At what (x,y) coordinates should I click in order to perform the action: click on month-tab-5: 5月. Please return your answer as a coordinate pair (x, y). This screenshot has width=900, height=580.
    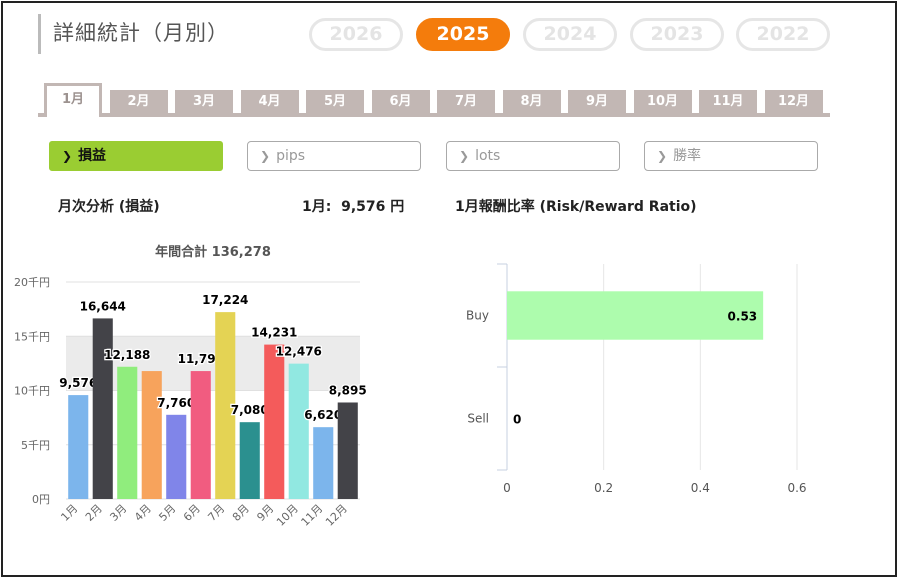
    Looking at the image, I should click on (335, 101).